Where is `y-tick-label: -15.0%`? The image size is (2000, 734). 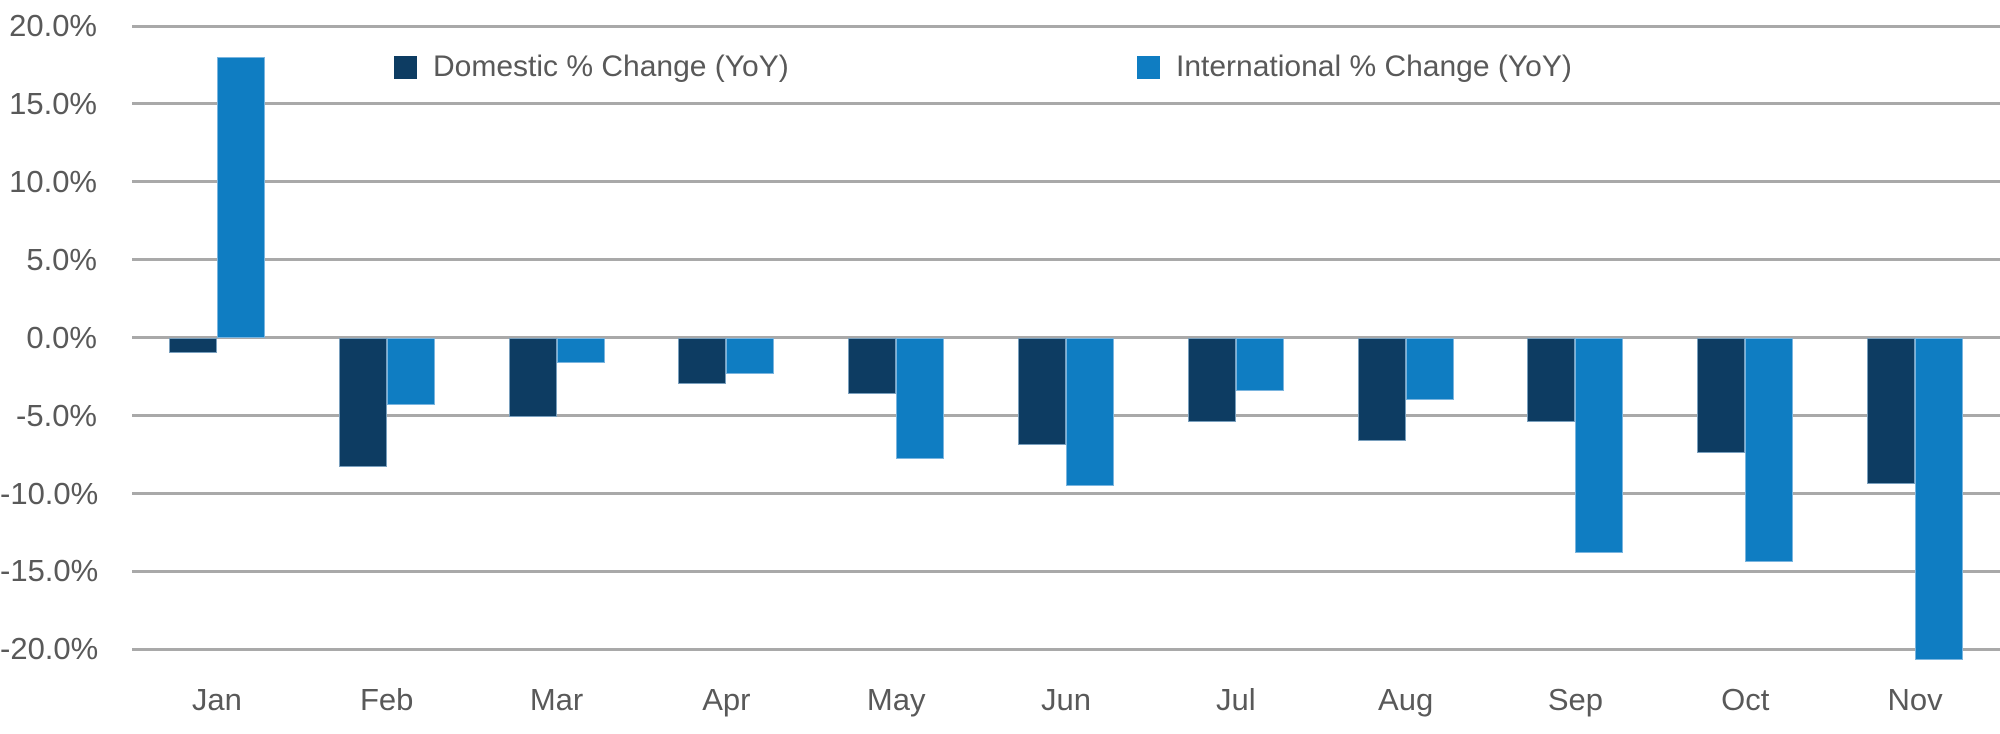
y-tick-label: -15.0% is located at coordinates (49, 571).